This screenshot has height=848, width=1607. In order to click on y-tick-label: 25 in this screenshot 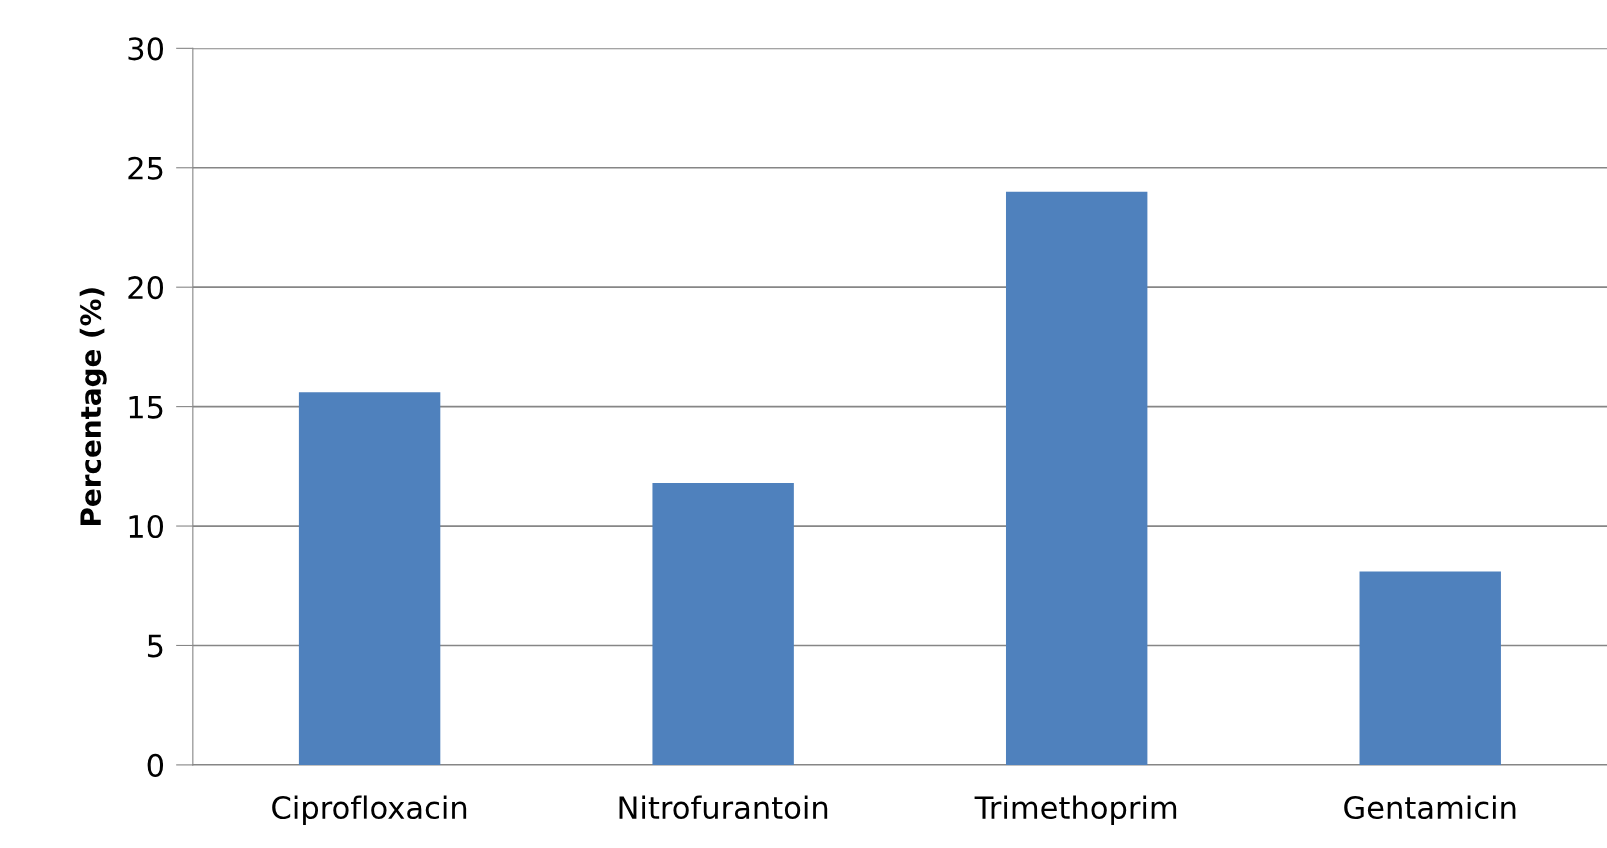, I will do `click(145, 168)`.